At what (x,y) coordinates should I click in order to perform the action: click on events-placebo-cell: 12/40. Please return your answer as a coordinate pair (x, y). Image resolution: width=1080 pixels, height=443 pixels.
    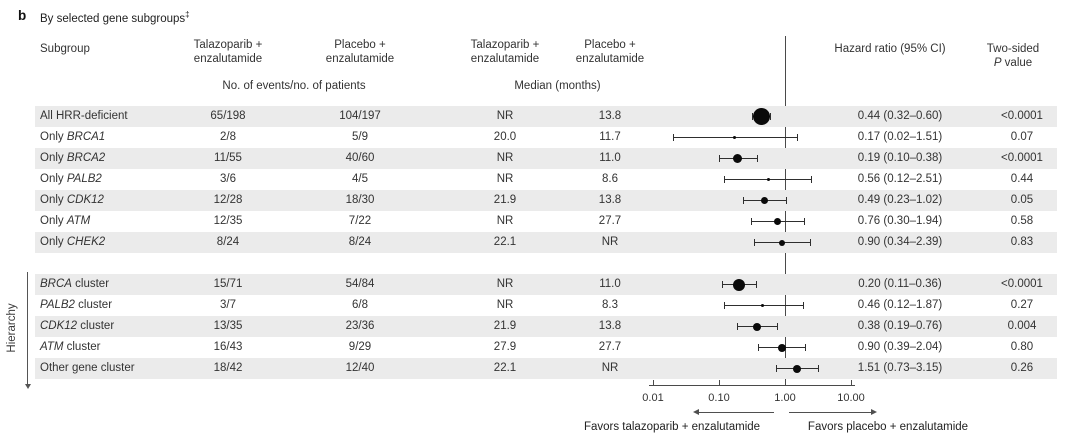
    Looking at the image, I should click on (360, 368).